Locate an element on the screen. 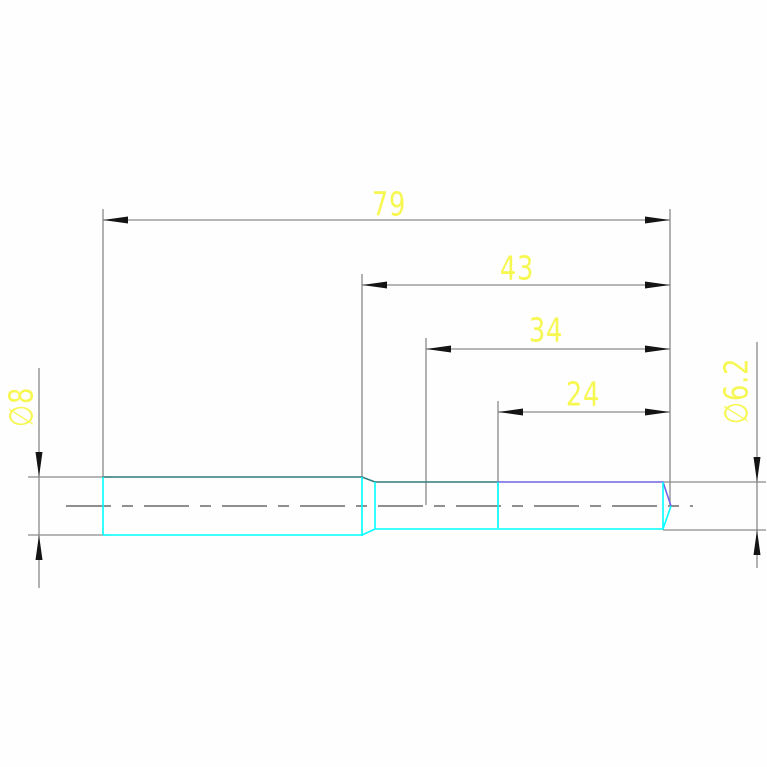 Image resolution: width=767 pixels, height=767 pixels. arrow-24-left is located at coordinates (510, 412).